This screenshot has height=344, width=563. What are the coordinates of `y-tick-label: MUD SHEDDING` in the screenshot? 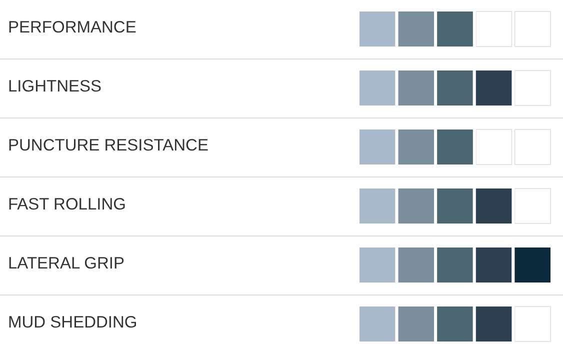 It's located at (73, 322).